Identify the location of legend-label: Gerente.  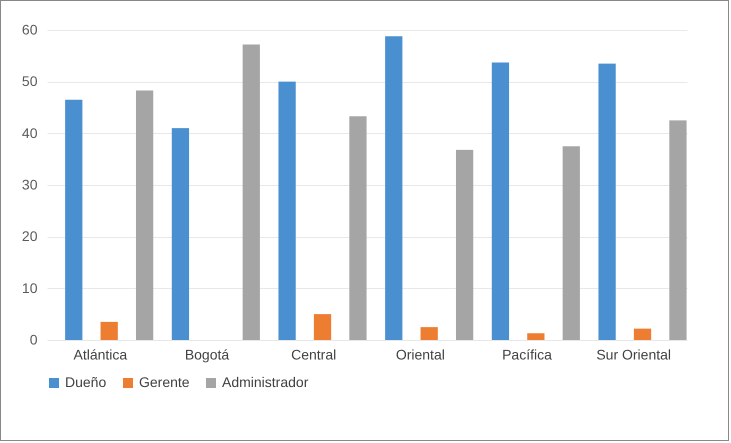
(164, 382).